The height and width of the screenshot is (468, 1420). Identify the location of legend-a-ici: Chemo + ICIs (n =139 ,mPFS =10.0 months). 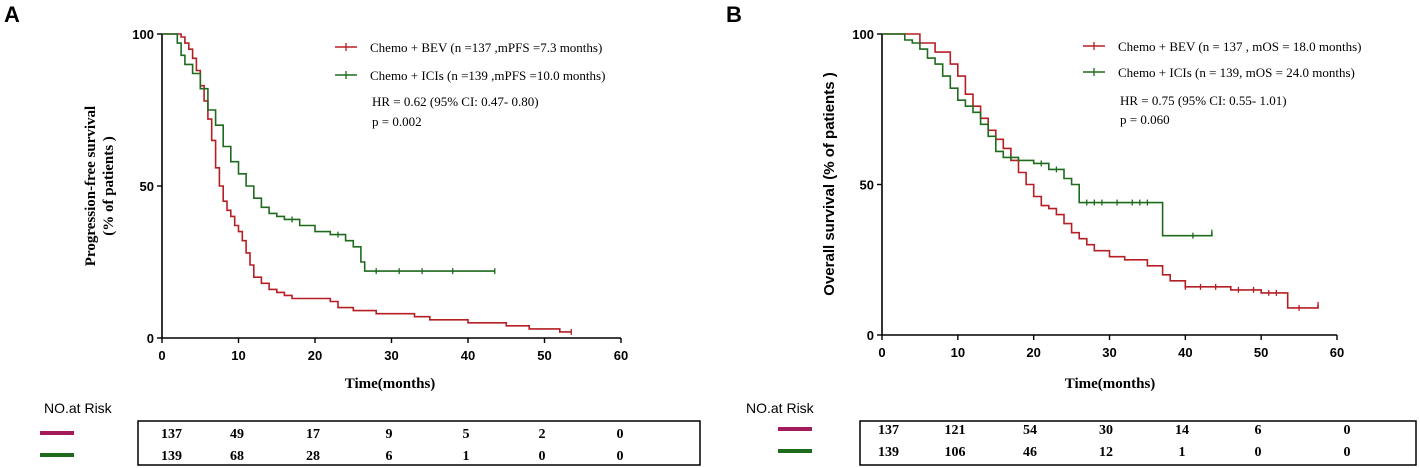
(487, 75).